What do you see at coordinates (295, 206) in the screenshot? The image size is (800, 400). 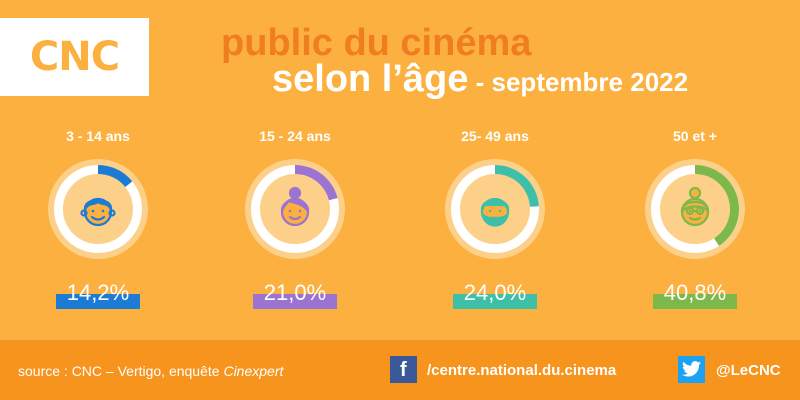 I see `young-woman-face-icon` at bounding box center [295, 206].